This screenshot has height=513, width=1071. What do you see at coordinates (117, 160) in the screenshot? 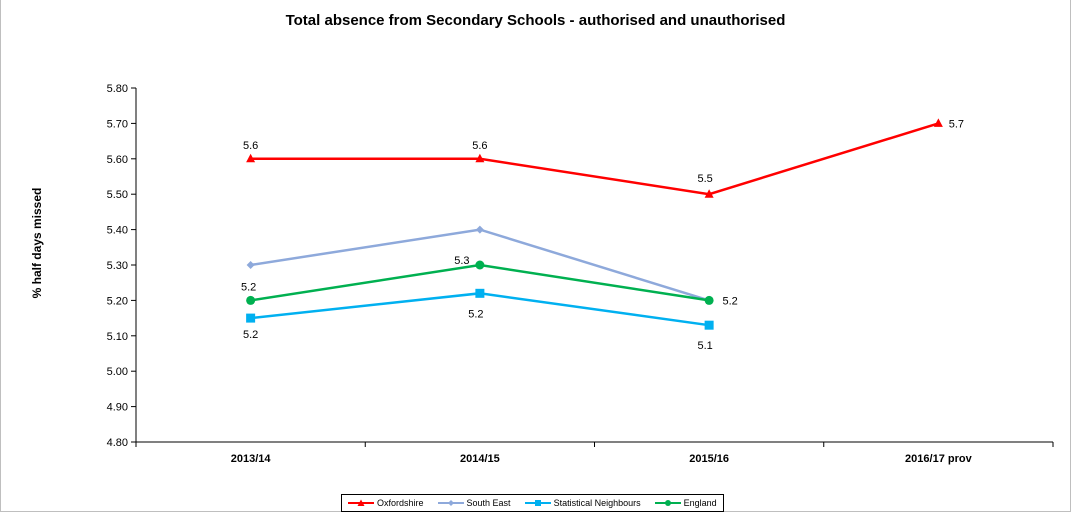
I see `y-tick-label: 5.60` at bounding box center [117, 160].